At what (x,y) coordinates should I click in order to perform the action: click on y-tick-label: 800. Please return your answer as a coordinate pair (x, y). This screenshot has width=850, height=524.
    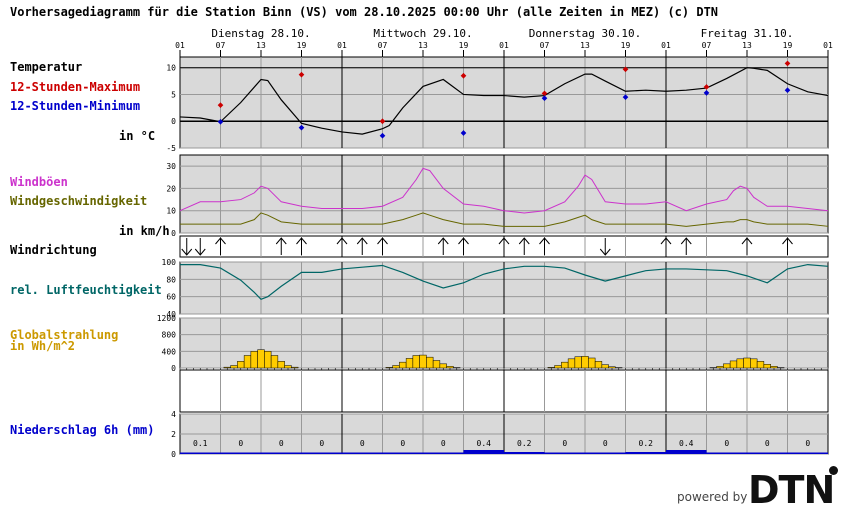
    Looking at the image, I should click on (169, 335).